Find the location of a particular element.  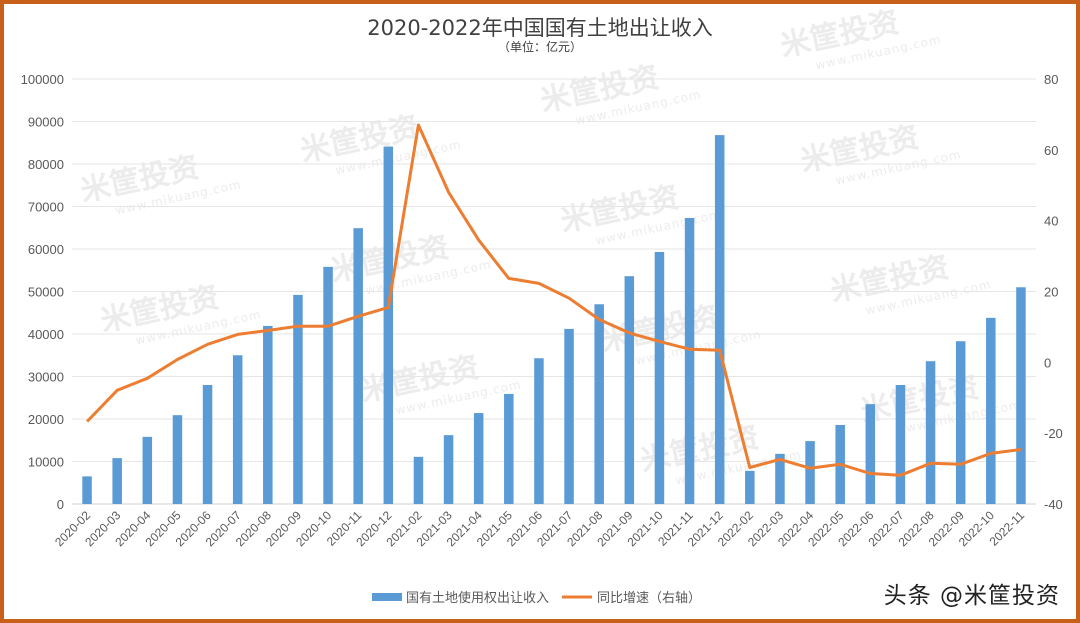

y-axis-tick: 80000 is located at coordinates (46, 164).